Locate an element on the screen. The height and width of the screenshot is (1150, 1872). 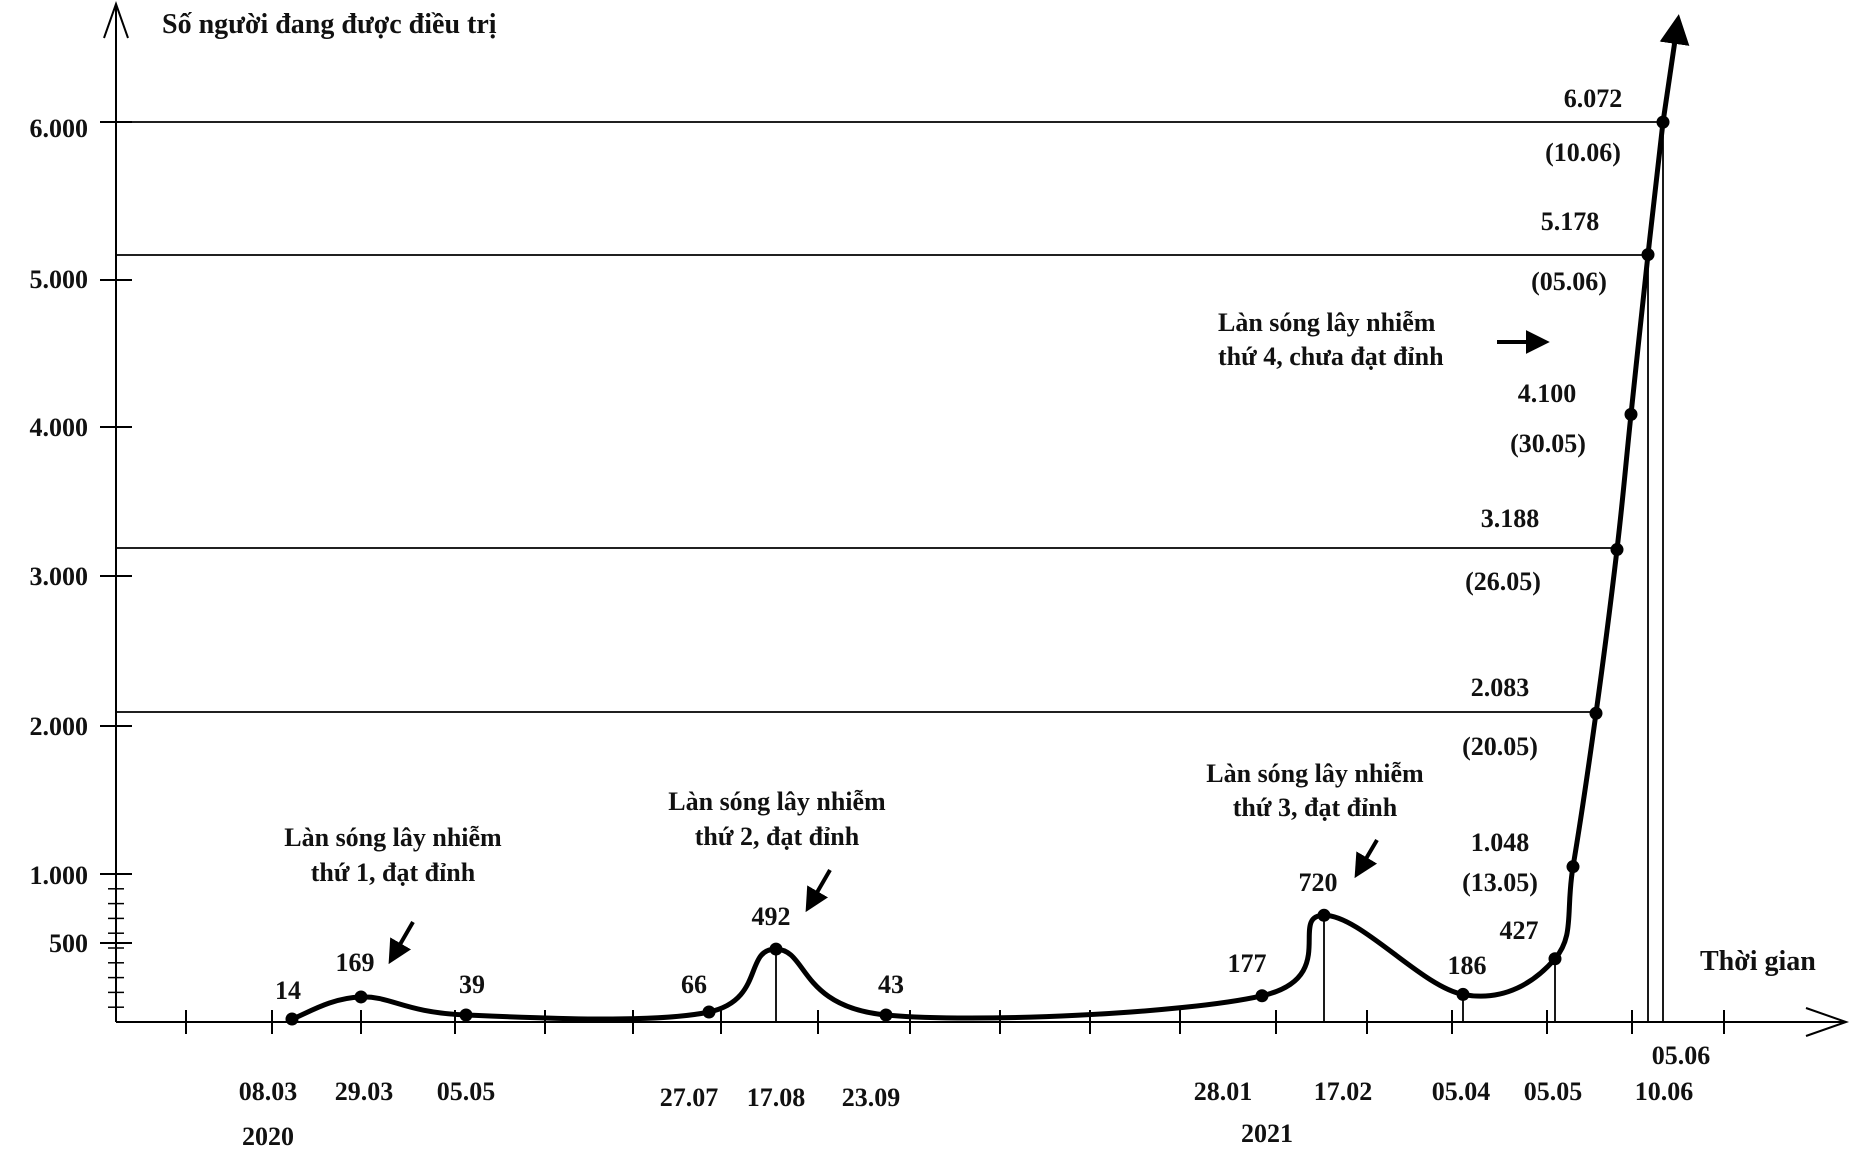
value-label-3.188: 3.188 is located at coordinates (1510, 518).